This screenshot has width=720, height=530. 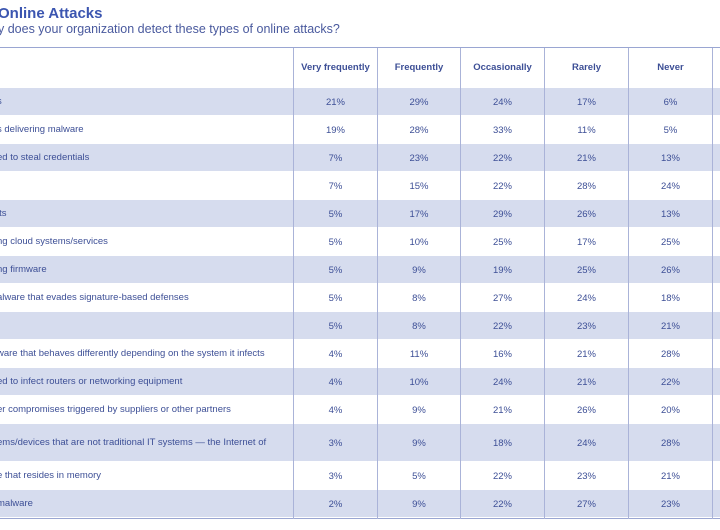 What do you see at coordinates (360, 476) in the screenshot?
I see `table-row: e that resides in memory 3% 5% 22% 23% 21%` at bounding box center [360, 476].